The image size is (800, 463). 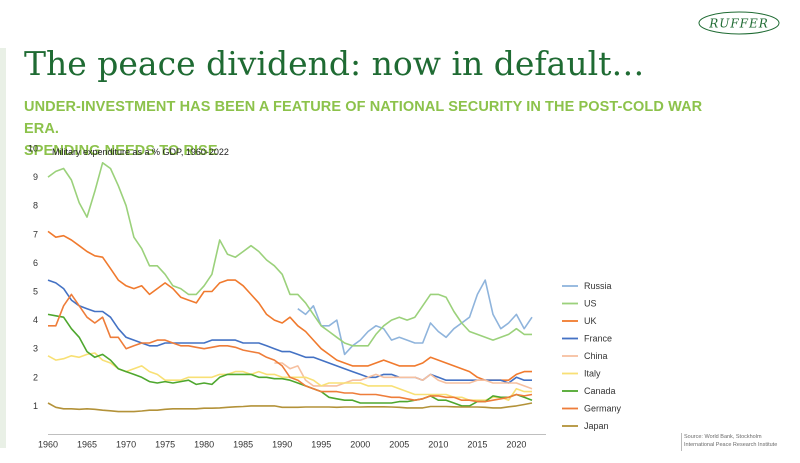 I want to click on x-tick-label: 2020, so click(x=516, y=445).